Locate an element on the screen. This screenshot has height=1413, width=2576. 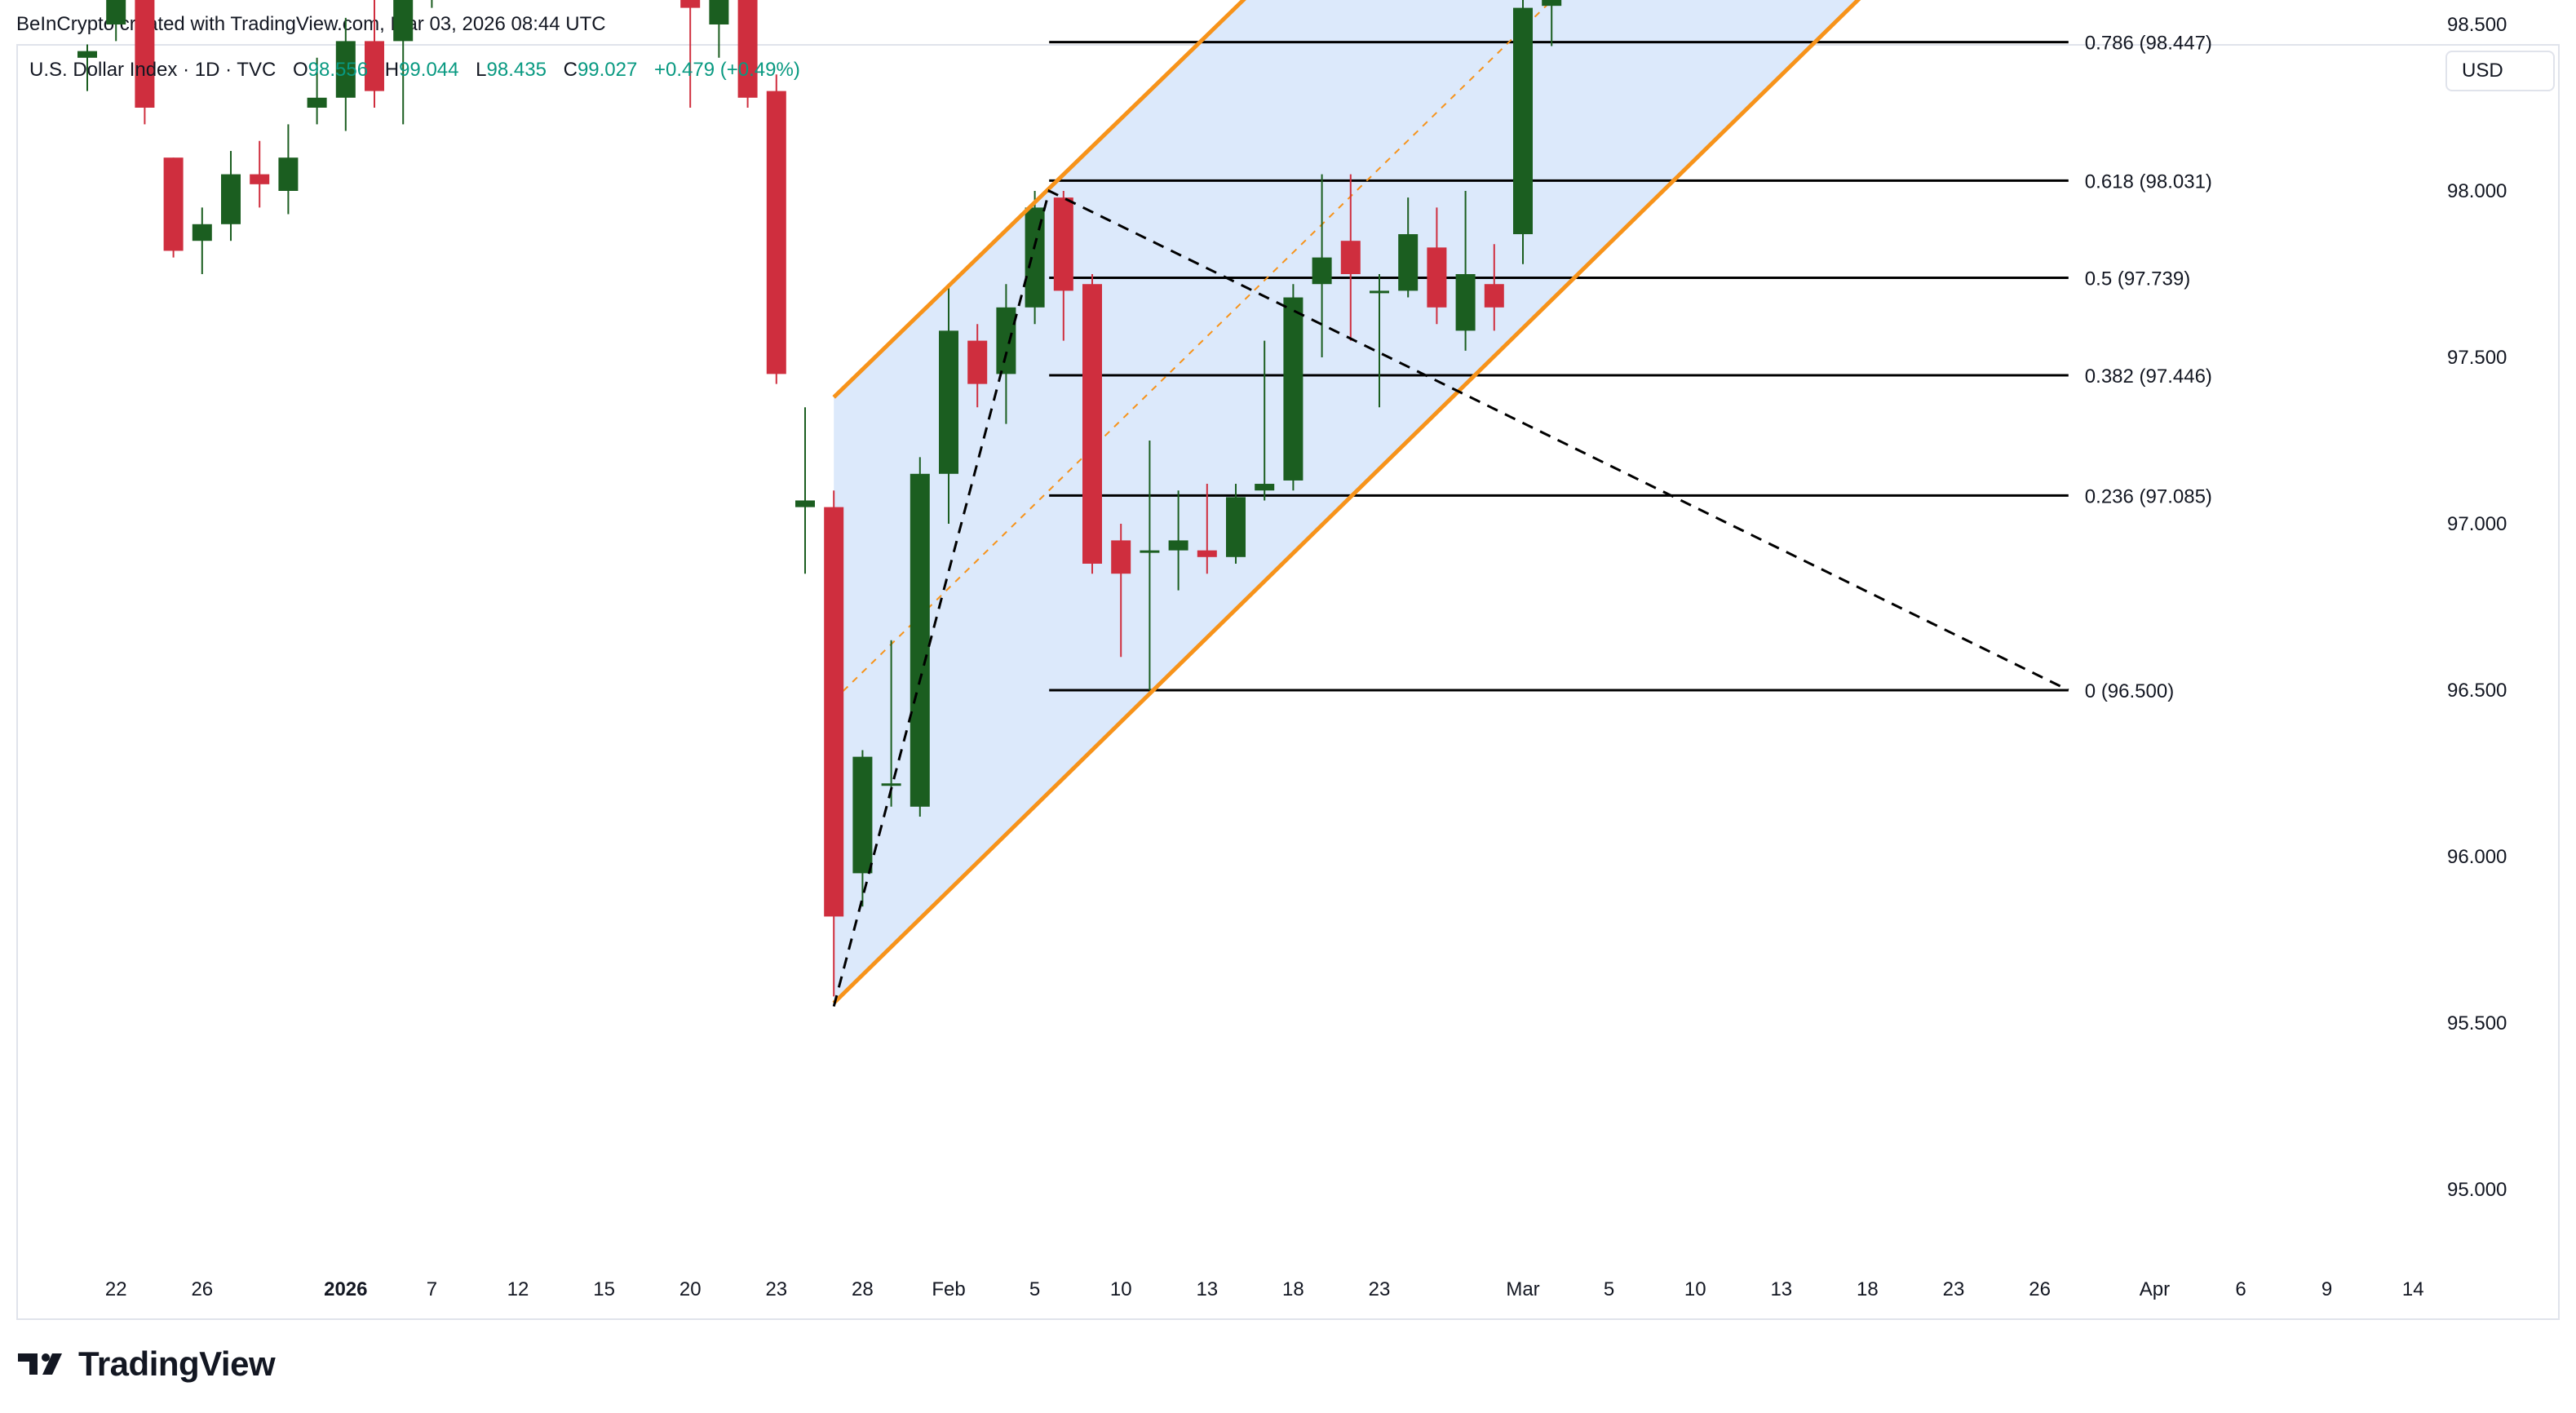
tradingview-logo-icon is located at coordinates (40, 1364).